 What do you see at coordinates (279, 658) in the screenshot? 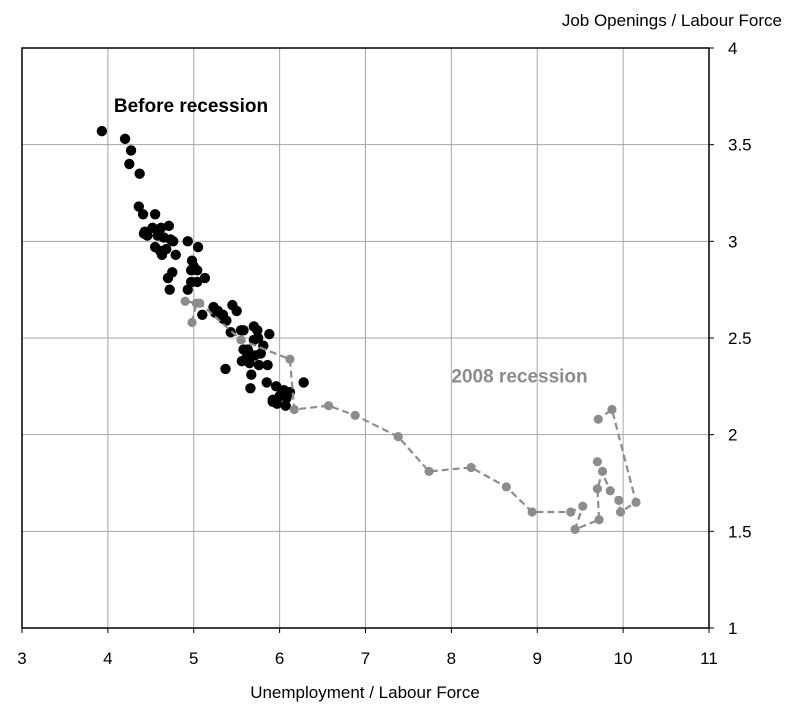
I see `x-tick-label: 6` at bounding box center [279, 658].